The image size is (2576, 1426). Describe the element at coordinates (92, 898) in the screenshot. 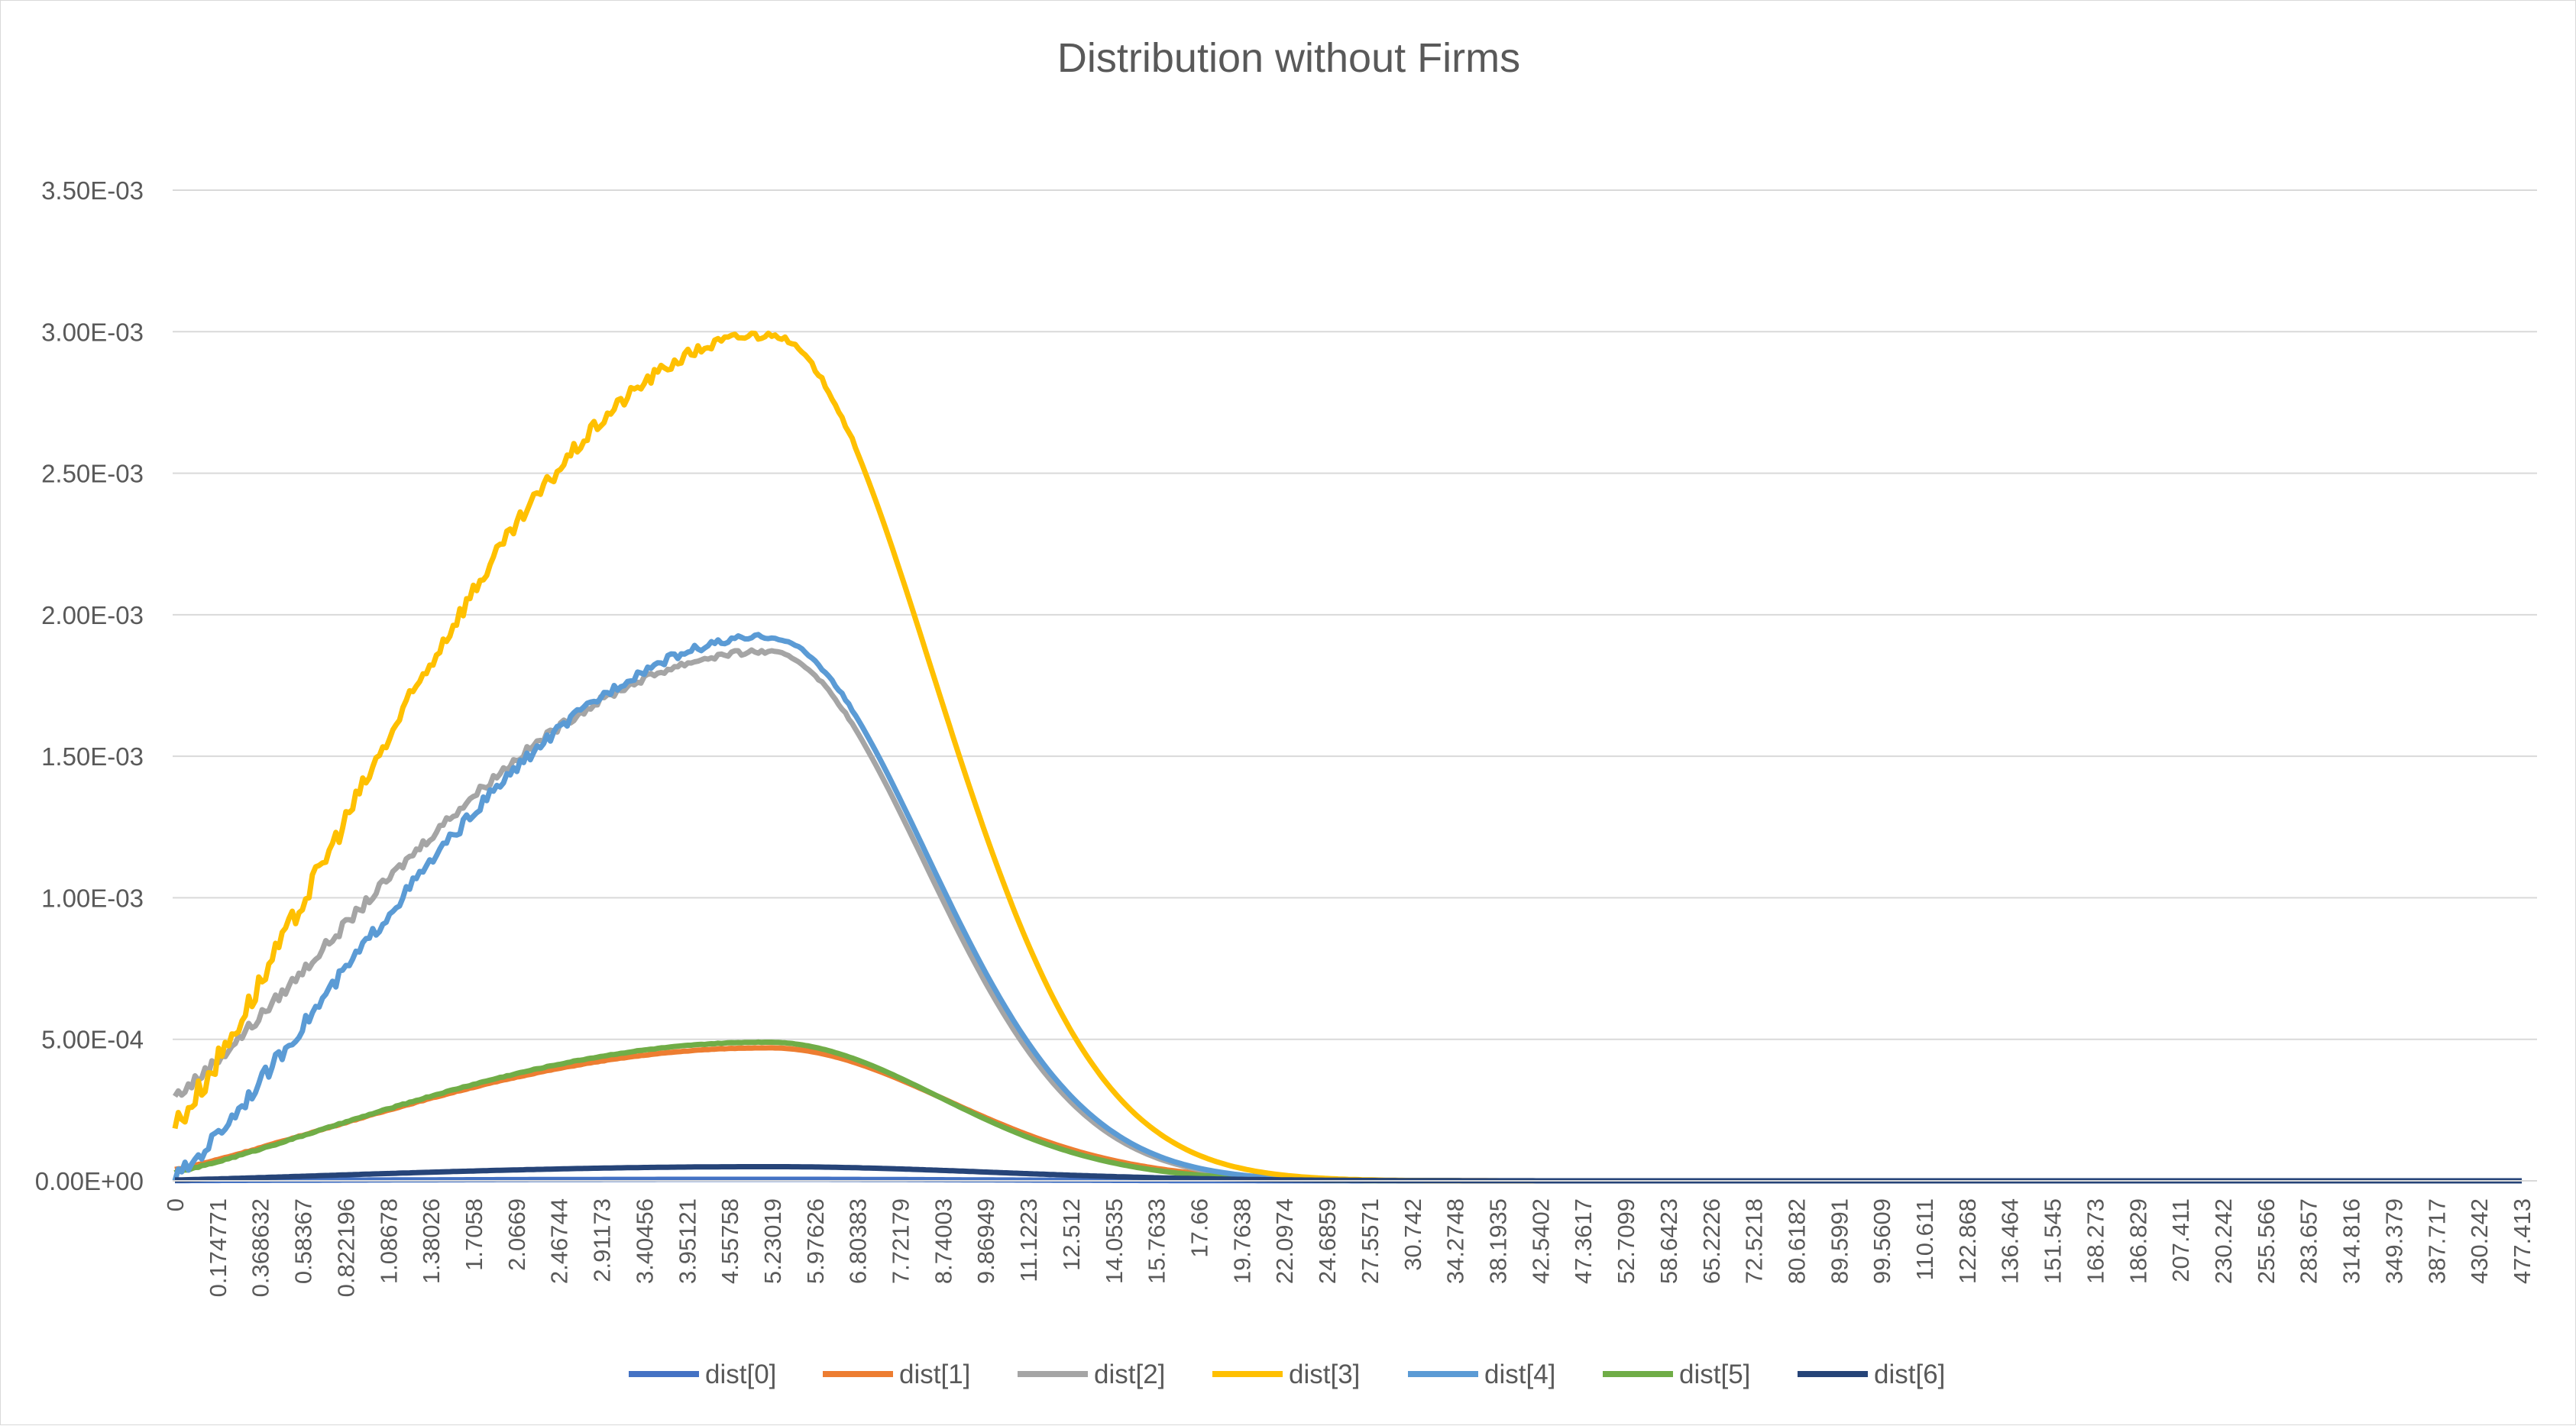

I see `y-tick-label: 1.00E-03` at that location.